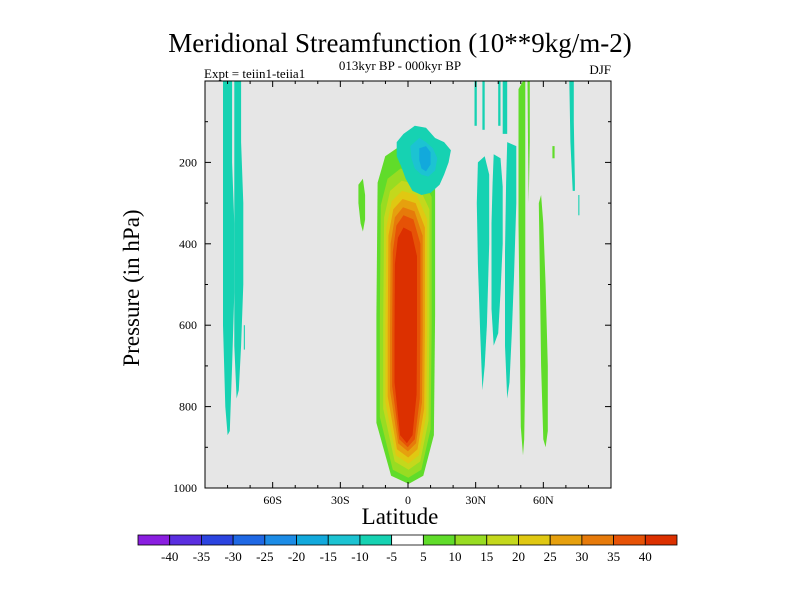 Image resolution: width=800 pixels, height=600 pixels. I want to click on neg-band-south-a, so click(229, 258).